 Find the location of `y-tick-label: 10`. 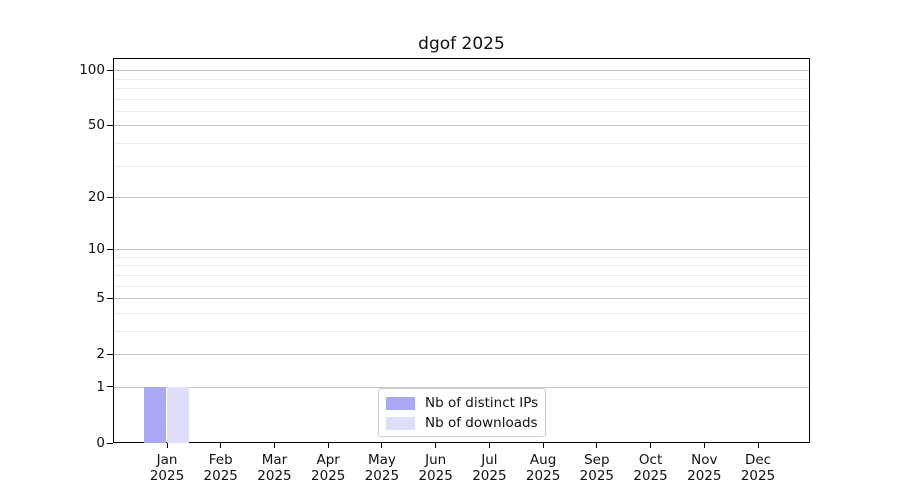

y-tick-label: 10 is located at coordinates (96, 249).